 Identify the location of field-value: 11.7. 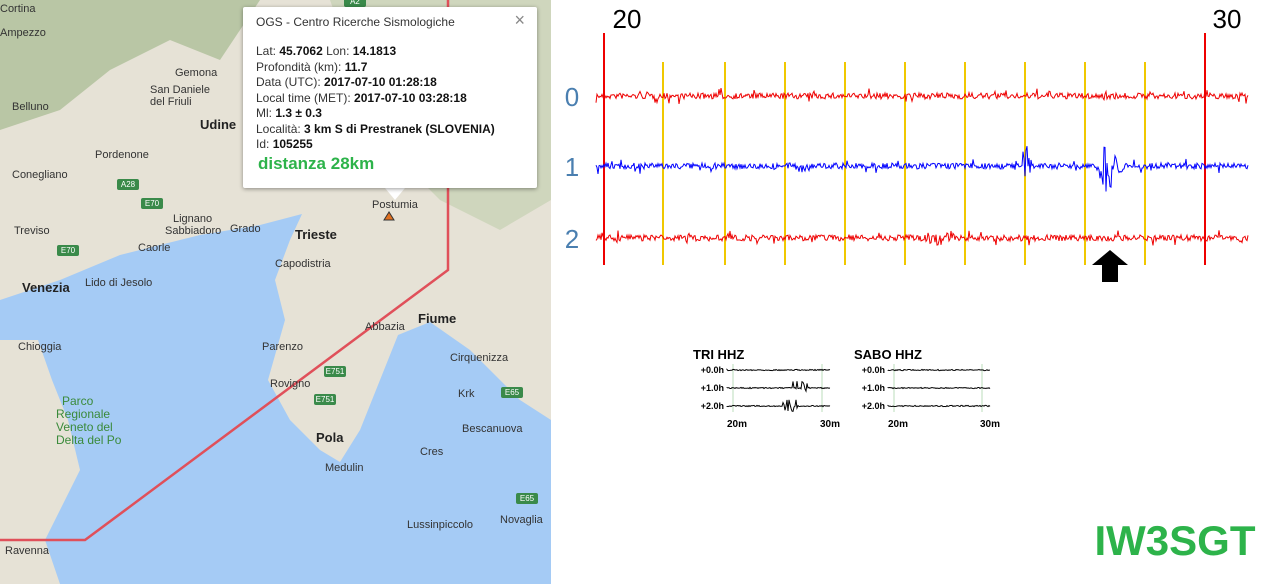
(356, 66).